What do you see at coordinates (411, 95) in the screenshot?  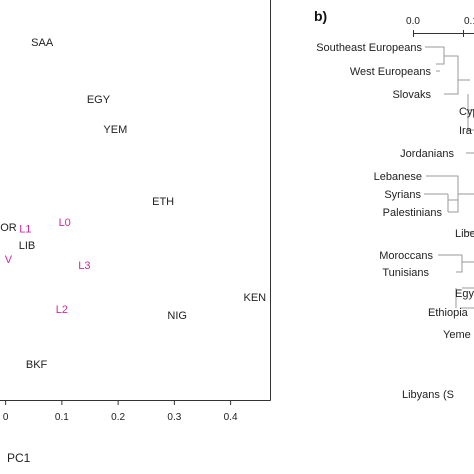 I see `leaf-label: Slovaks` at bounding box center [411, 95].